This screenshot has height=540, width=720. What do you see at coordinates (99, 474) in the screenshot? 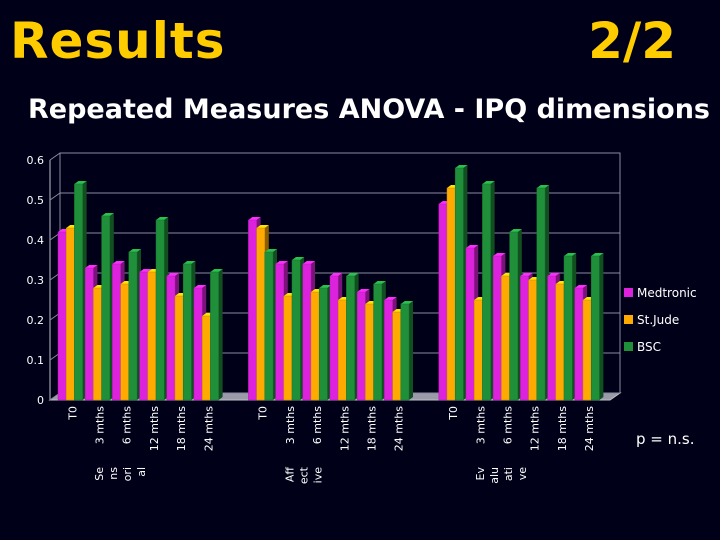
I see `group-label-part: Se` at bounding box center [99, 474].